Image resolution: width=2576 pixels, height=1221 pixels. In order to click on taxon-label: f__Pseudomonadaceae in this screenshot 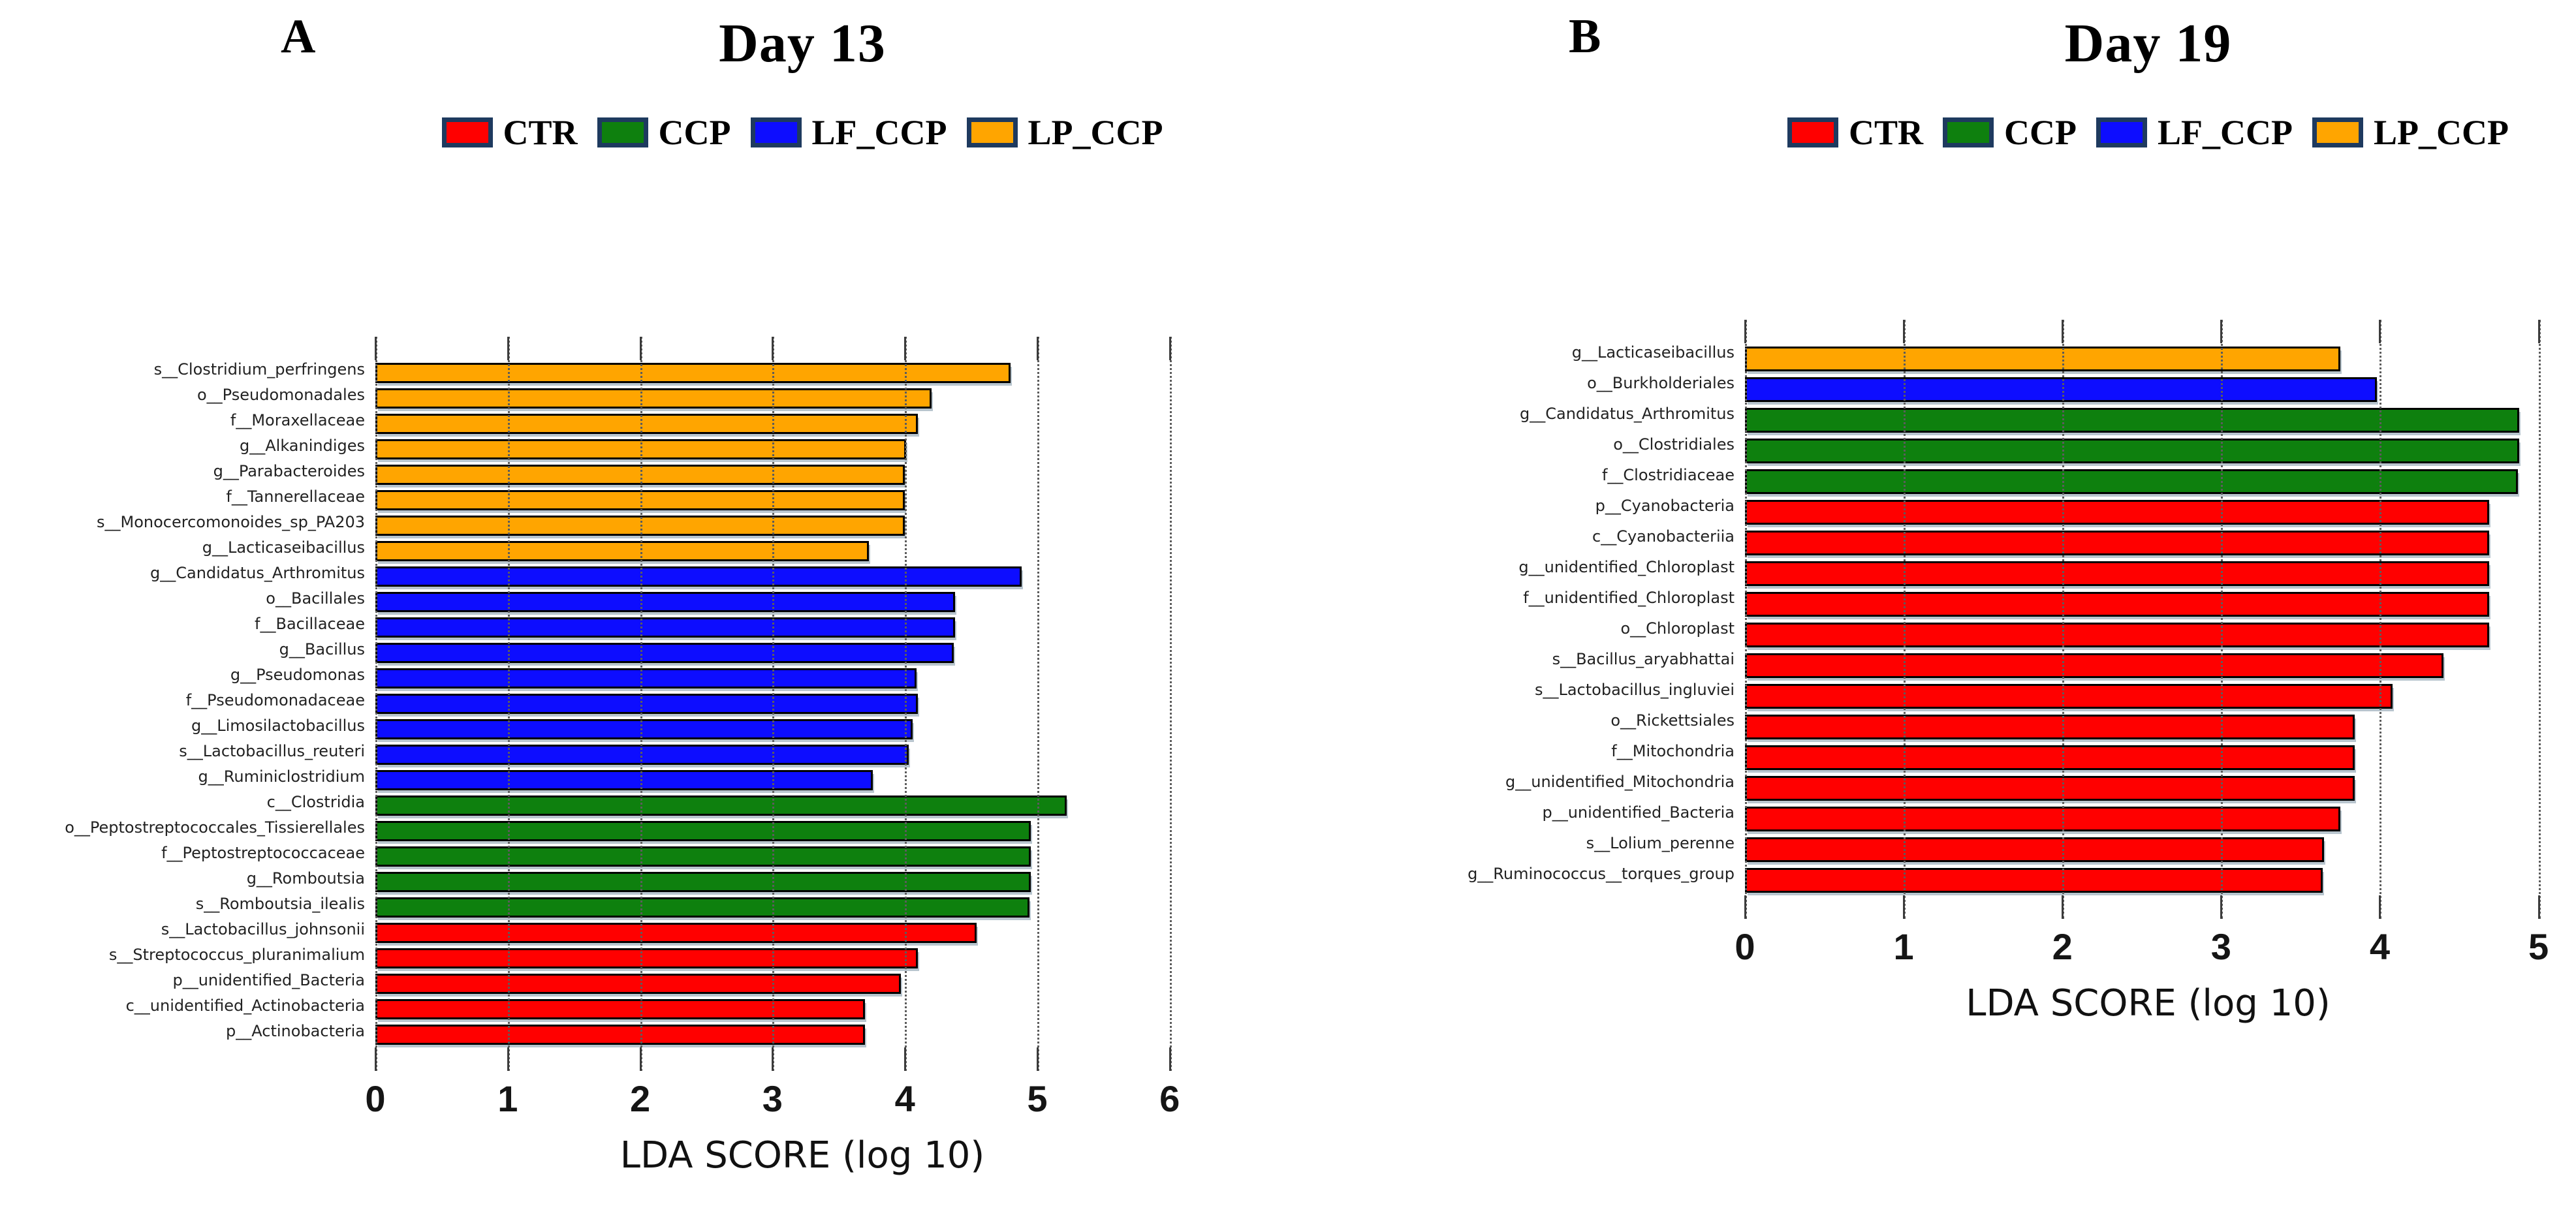, I will do `click(275, 700)`.